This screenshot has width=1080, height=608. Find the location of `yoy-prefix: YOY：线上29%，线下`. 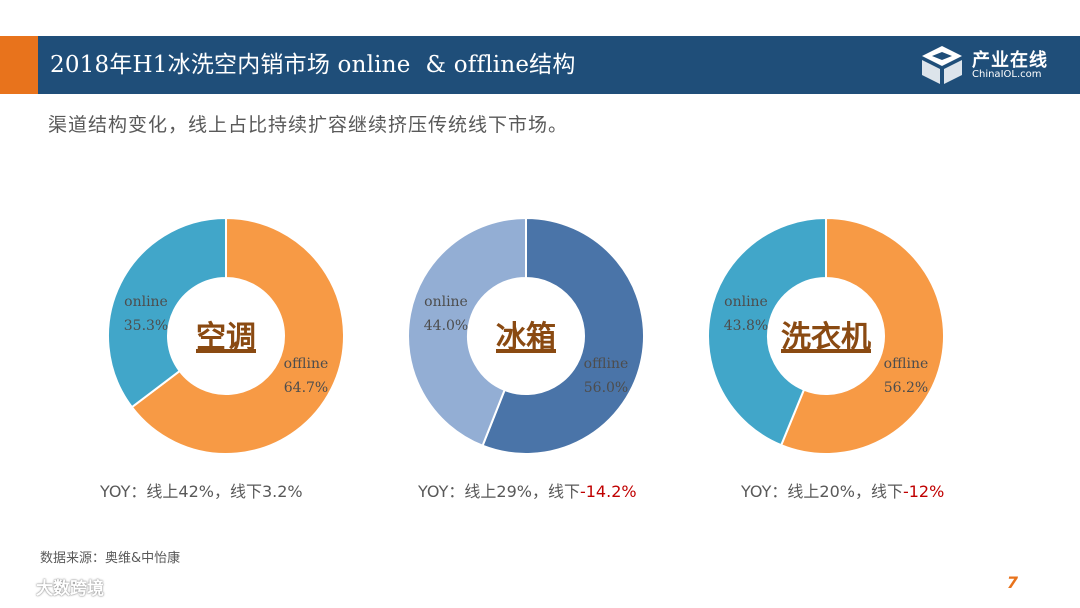

yoy-prefix: YOY：线上29%，线下 is located at coordinates (499, 491).